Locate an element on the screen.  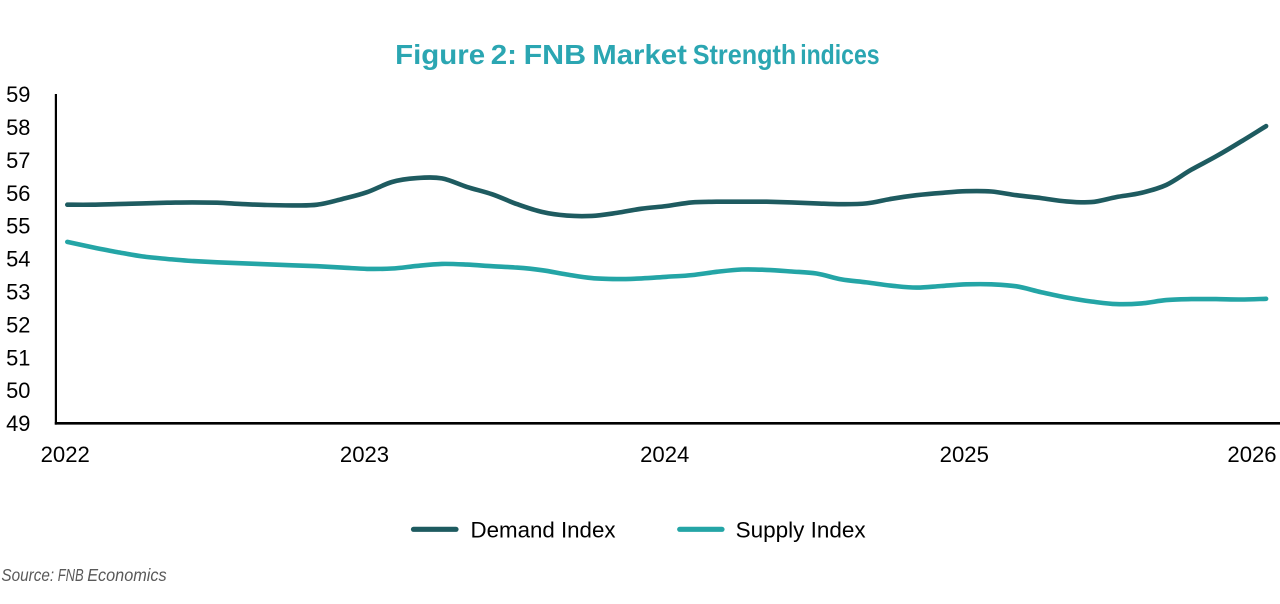
svg-text: Figure is located at coordinates (440, 54).